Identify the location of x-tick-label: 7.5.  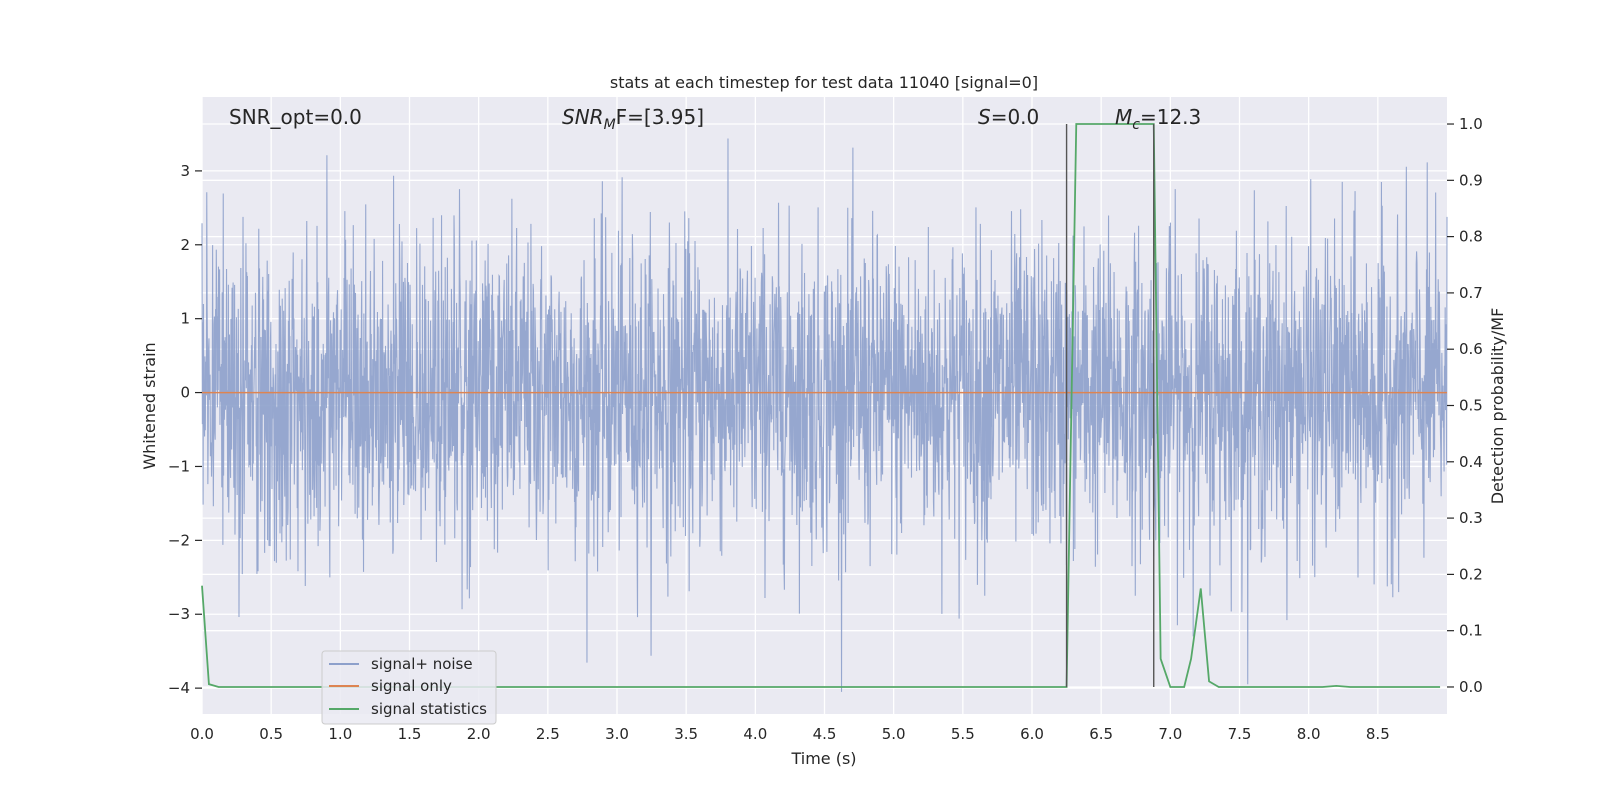
(1240, 734).